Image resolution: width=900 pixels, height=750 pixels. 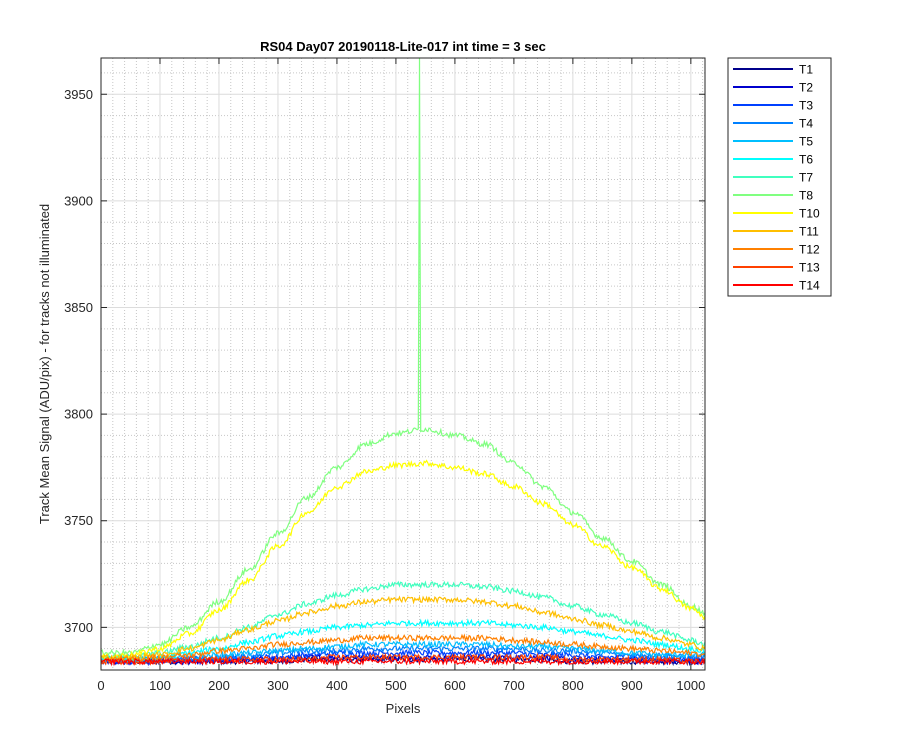 What do you see at coordinates (806, 124) in the screenshot?
I see `legend-label-t4: T4` at bounding box center [806, 124].